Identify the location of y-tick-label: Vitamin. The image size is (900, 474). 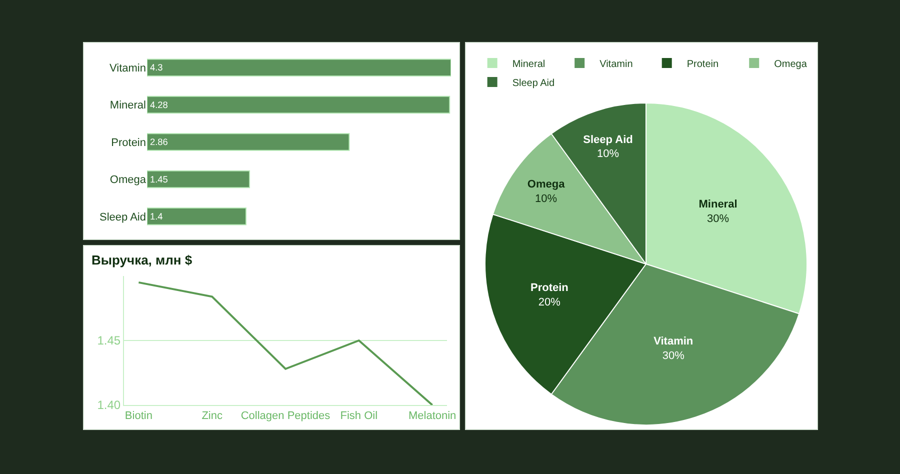
(128, 68).